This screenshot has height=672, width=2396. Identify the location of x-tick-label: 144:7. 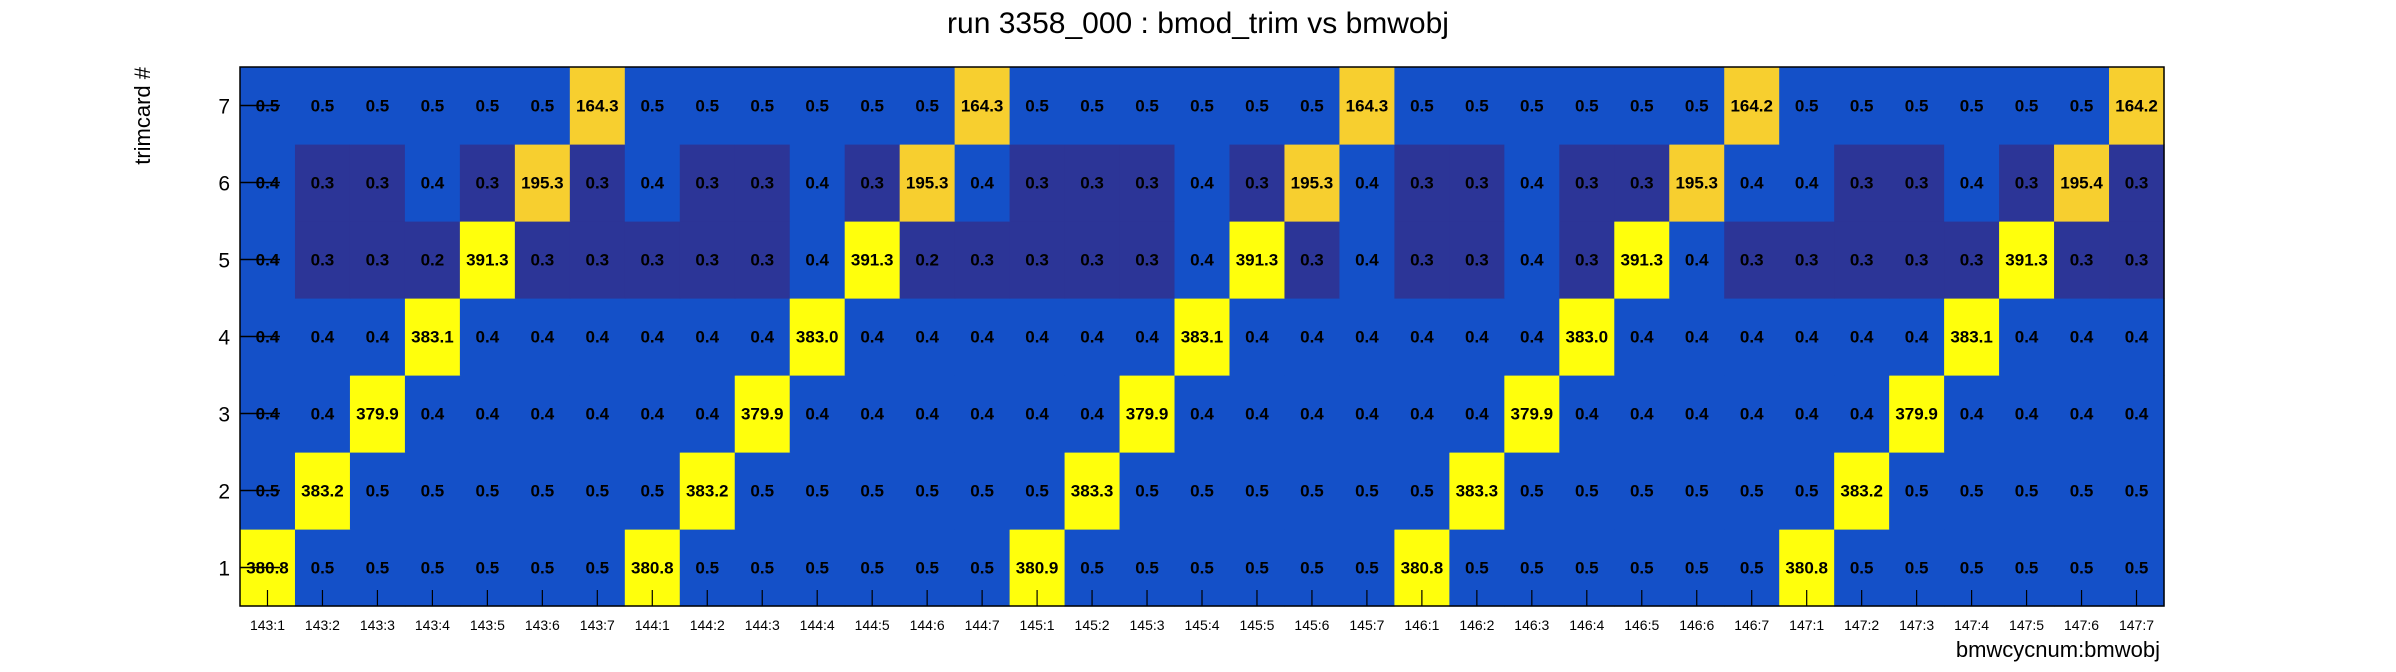
(982, 625).